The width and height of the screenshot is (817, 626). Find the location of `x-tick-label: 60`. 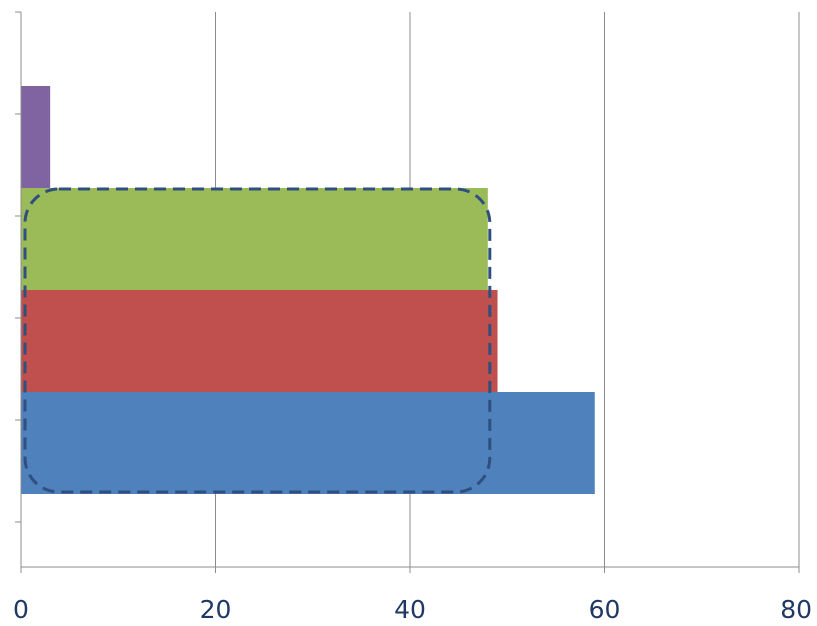

x-tick-label: 60 is located at coordinates (605, 609).